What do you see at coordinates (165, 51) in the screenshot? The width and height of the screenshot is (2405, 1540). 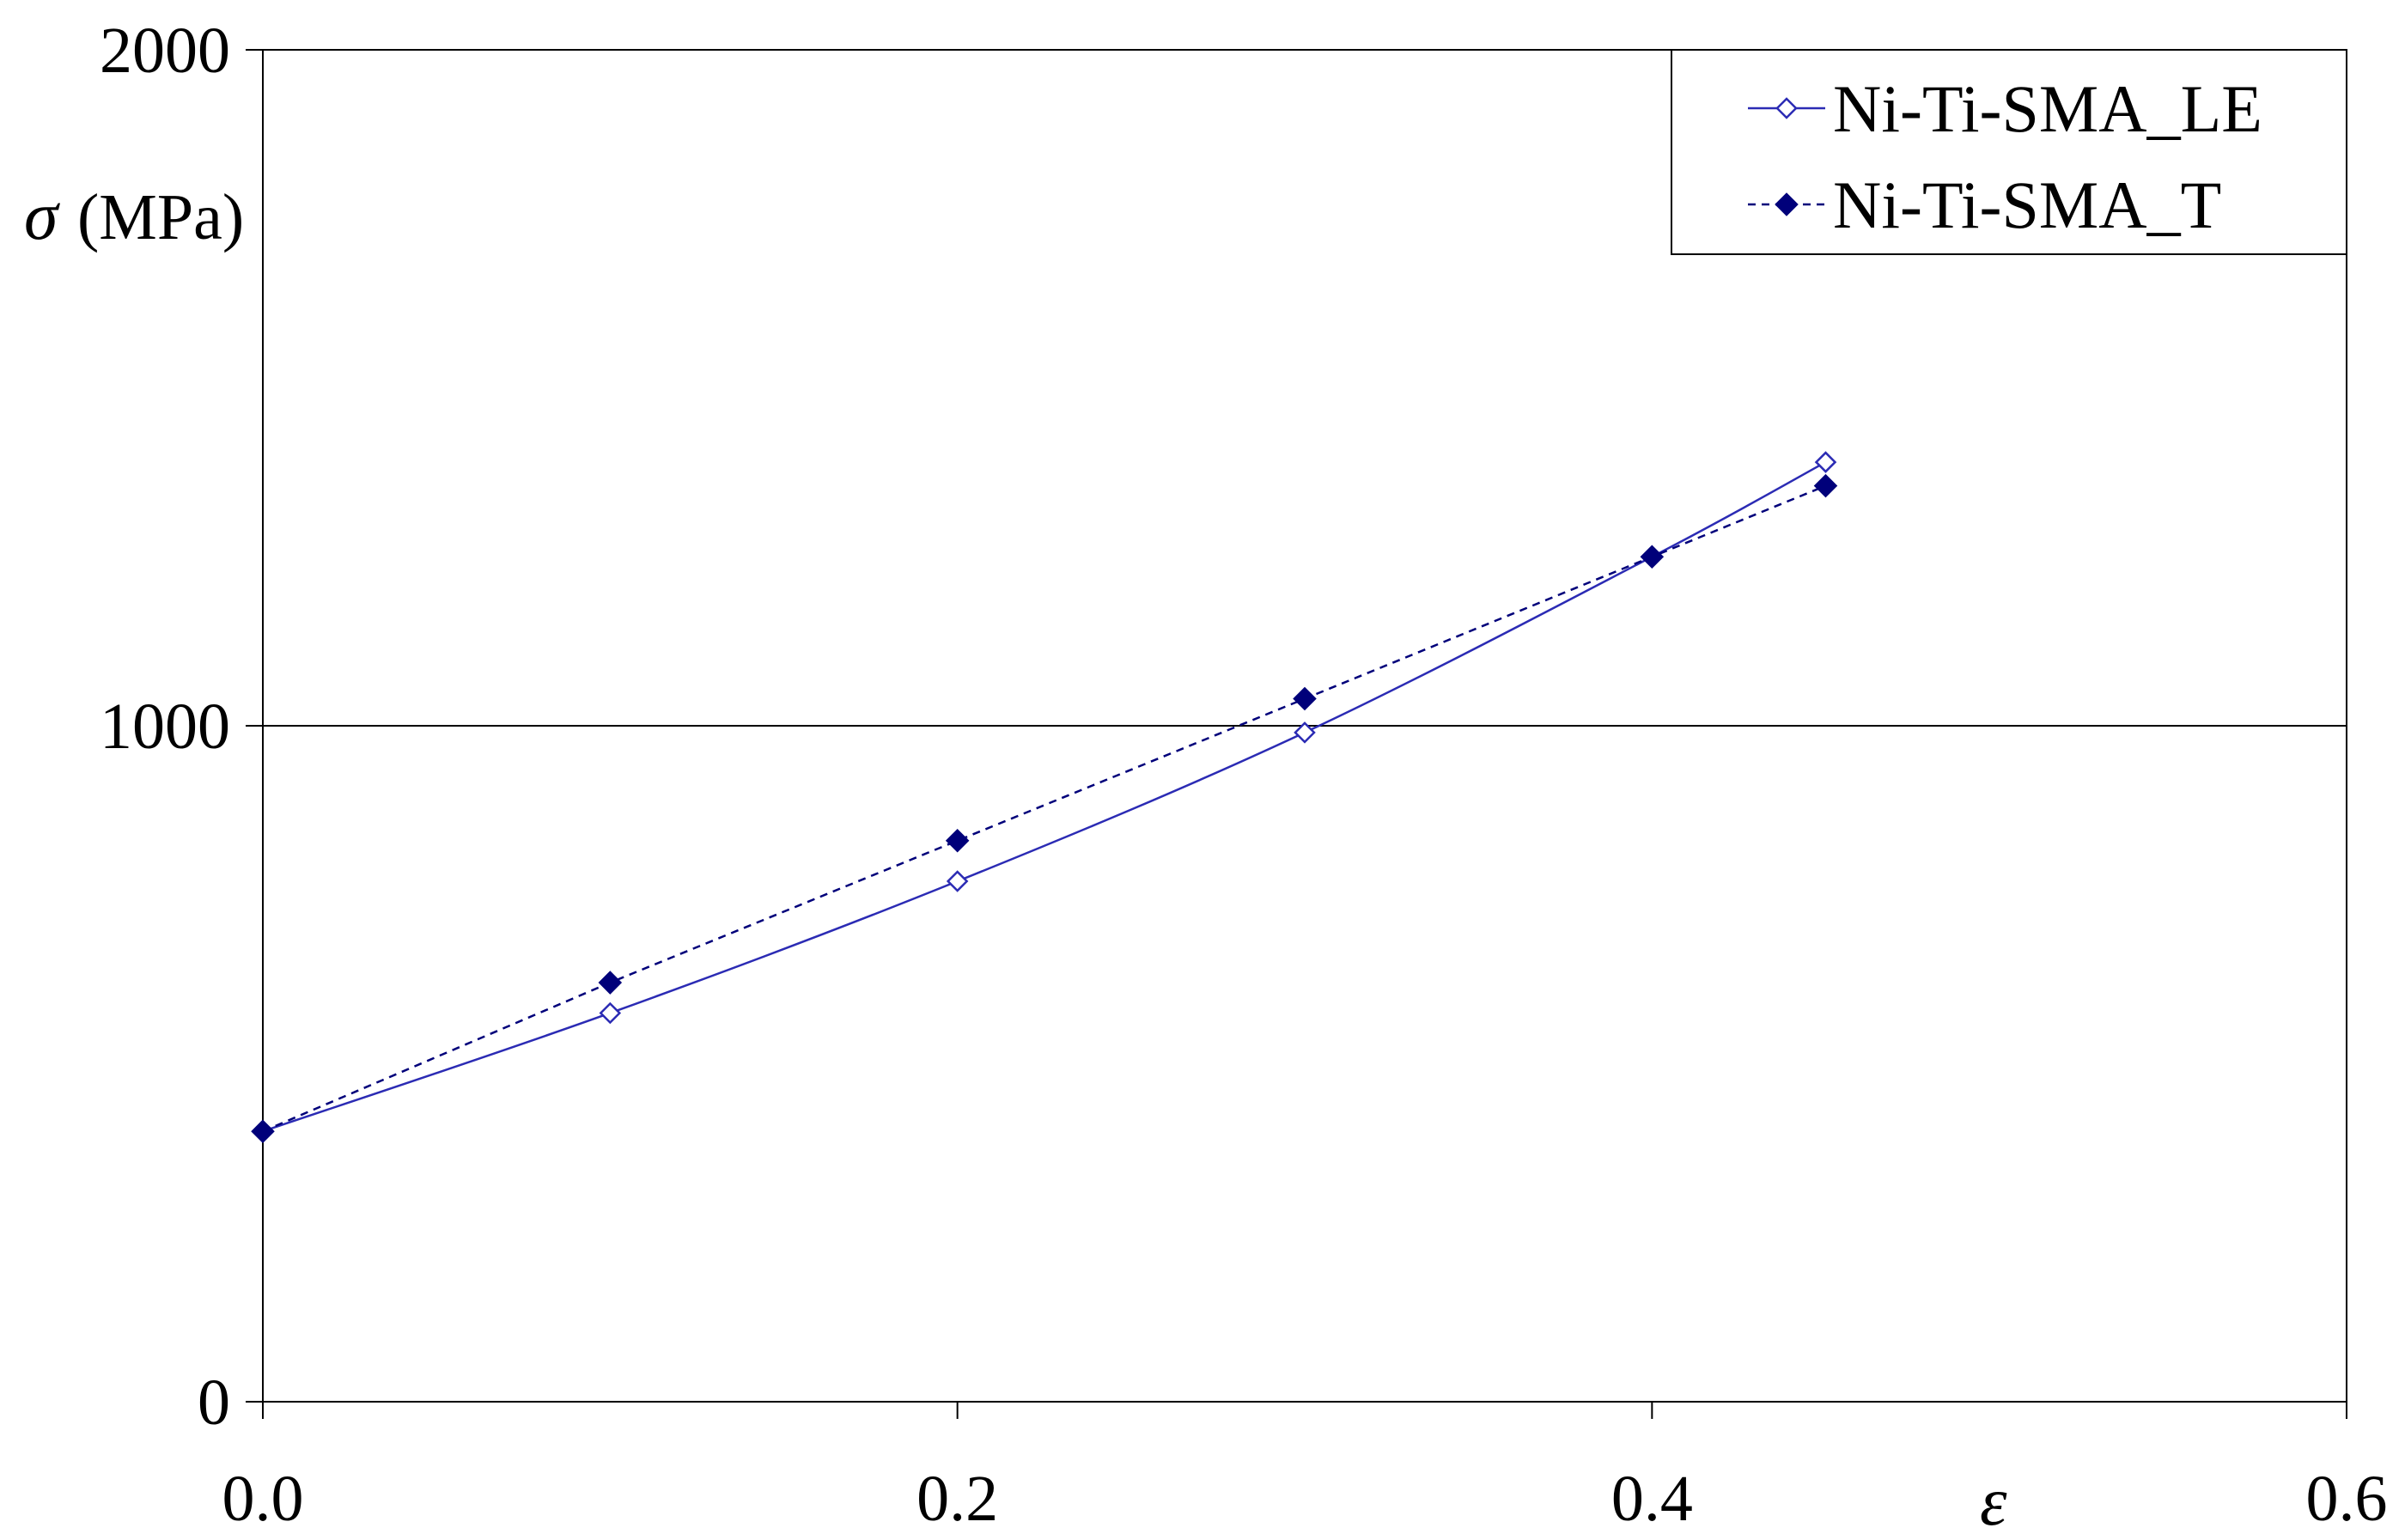 I see `y-tick-label: 2000` at bounding box center [165, 51].